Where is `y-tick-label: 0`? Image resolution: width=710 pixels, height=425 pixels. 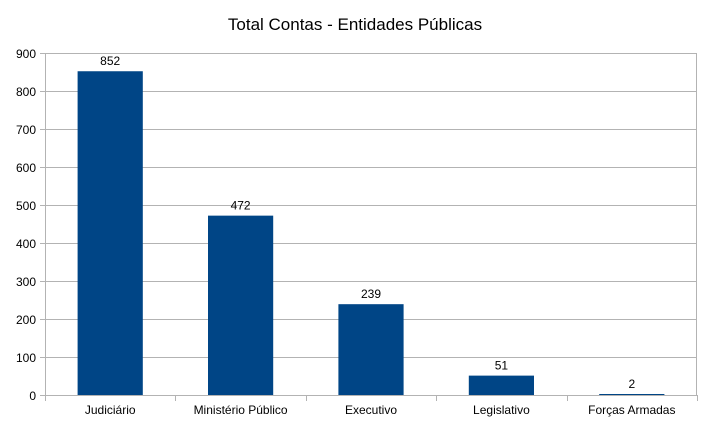 y-tick-label: 0 is located at coordinates (32, 396).